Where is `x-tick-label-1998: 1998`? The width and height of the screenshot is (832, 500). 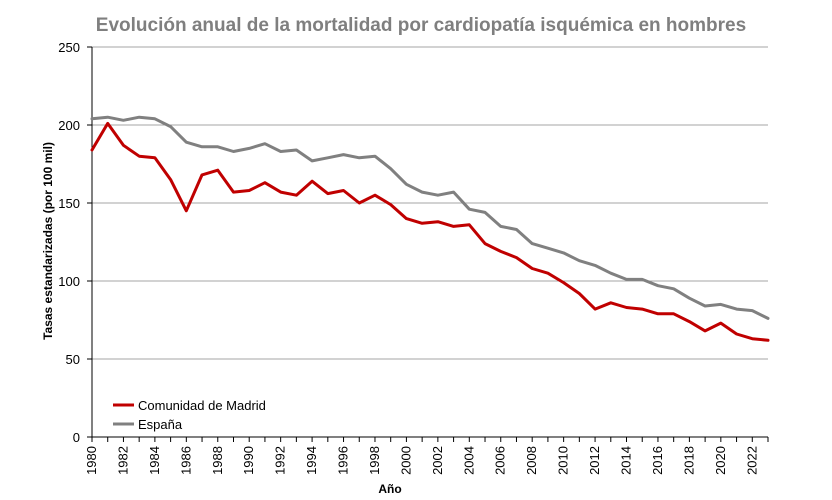 x-tick-label-1998: 1998 is located at coordinates (374, 460).